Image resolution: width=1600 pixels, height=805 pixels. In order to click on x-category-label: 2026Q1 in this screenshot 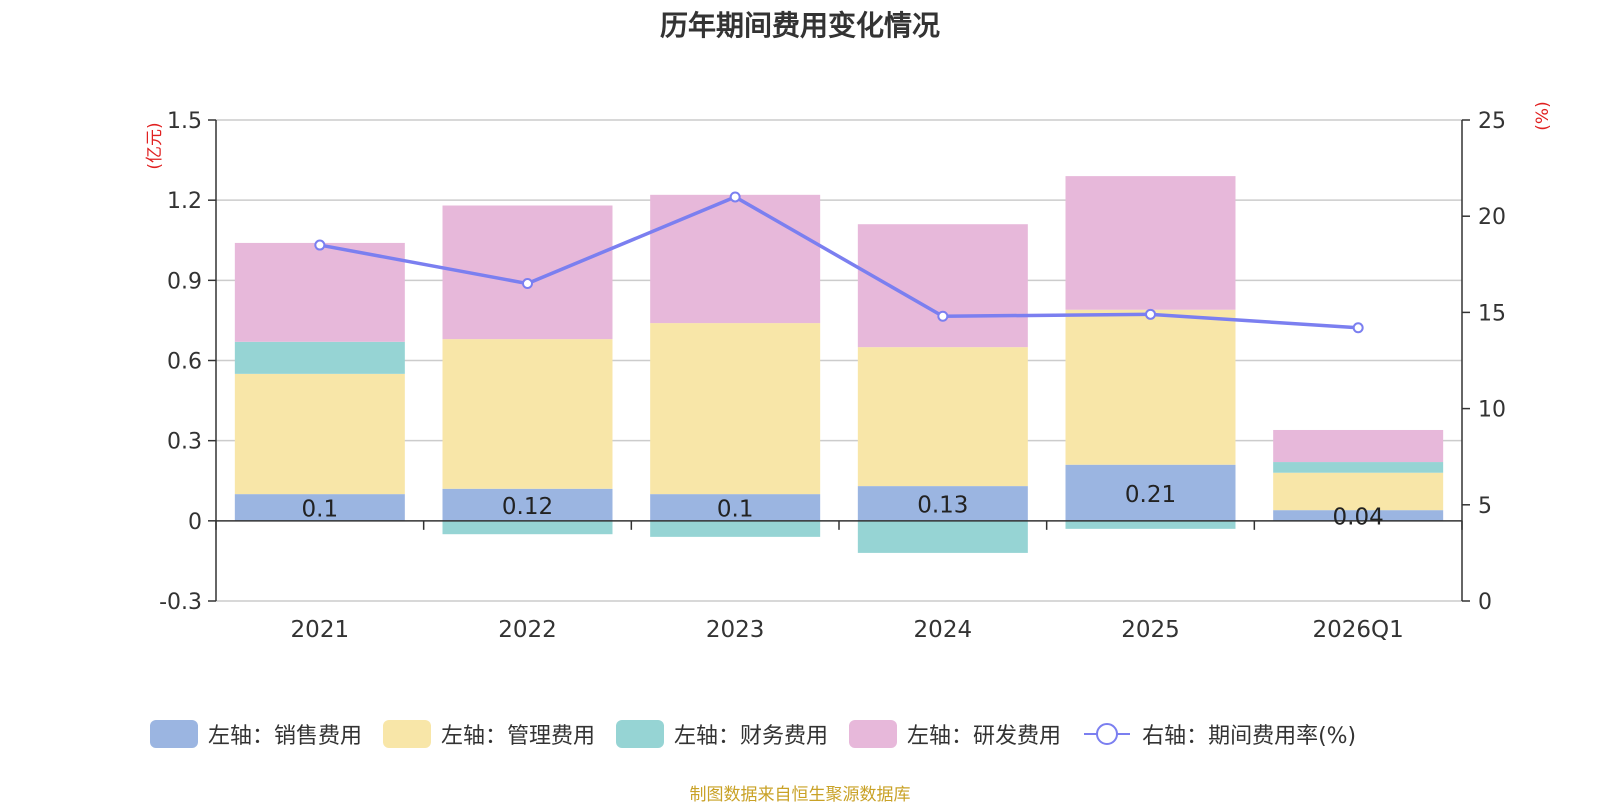, I will do `click(1358, 630)`.